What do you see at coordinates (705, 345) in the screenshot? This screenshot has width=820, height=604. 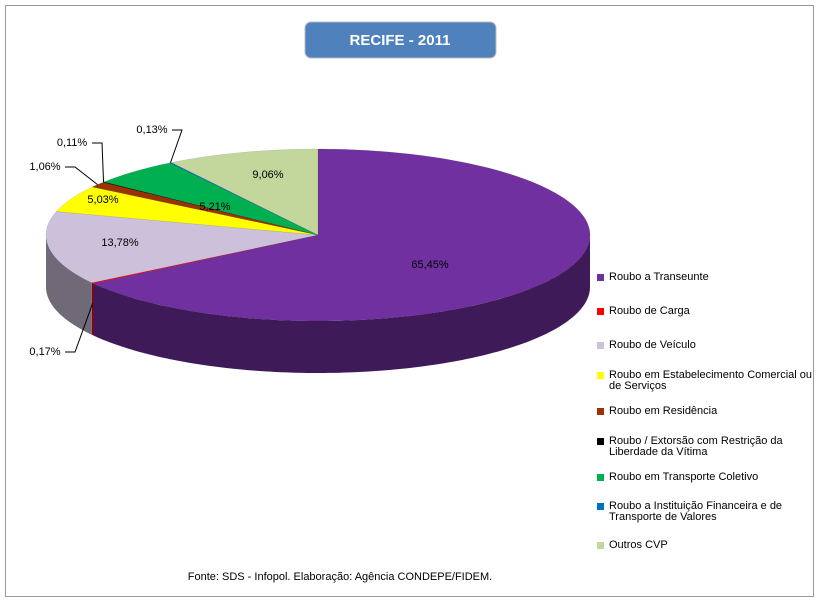 I see `legend-item: Roubo de Veículo` at bounding box center [705, 345].